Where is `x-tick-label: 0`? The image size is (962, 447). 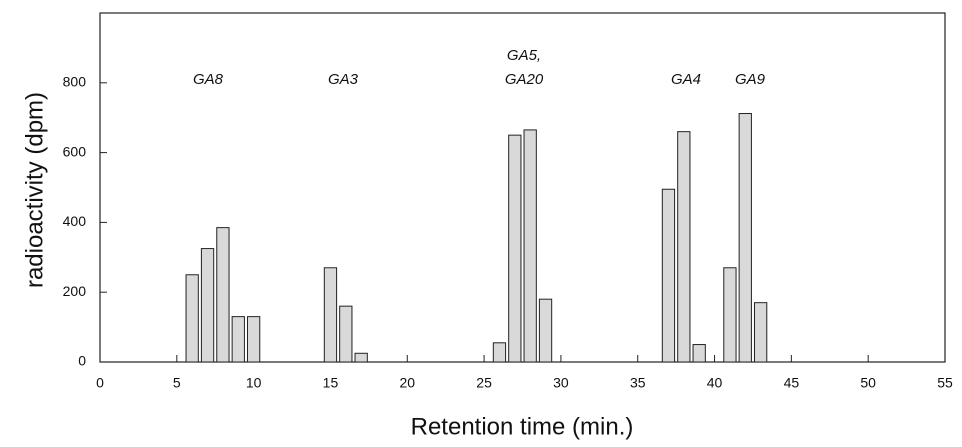 x-tick-label: 0 is located at coordinates (100, 383).